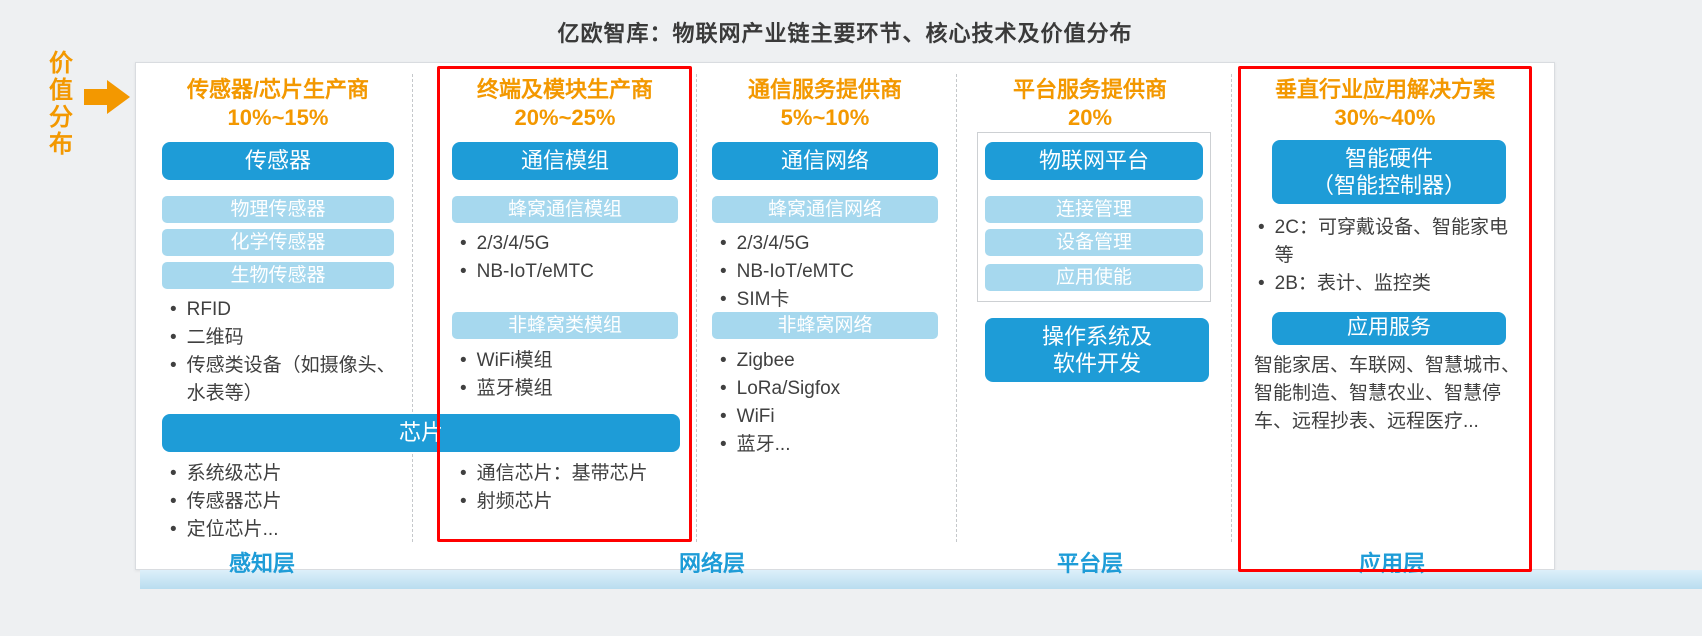 The width and height of the screenshot is (1702, 636). Describe the element at coordinates (711, 563) in the screenshot. I see `layer-label-network: 网络层` at that location.